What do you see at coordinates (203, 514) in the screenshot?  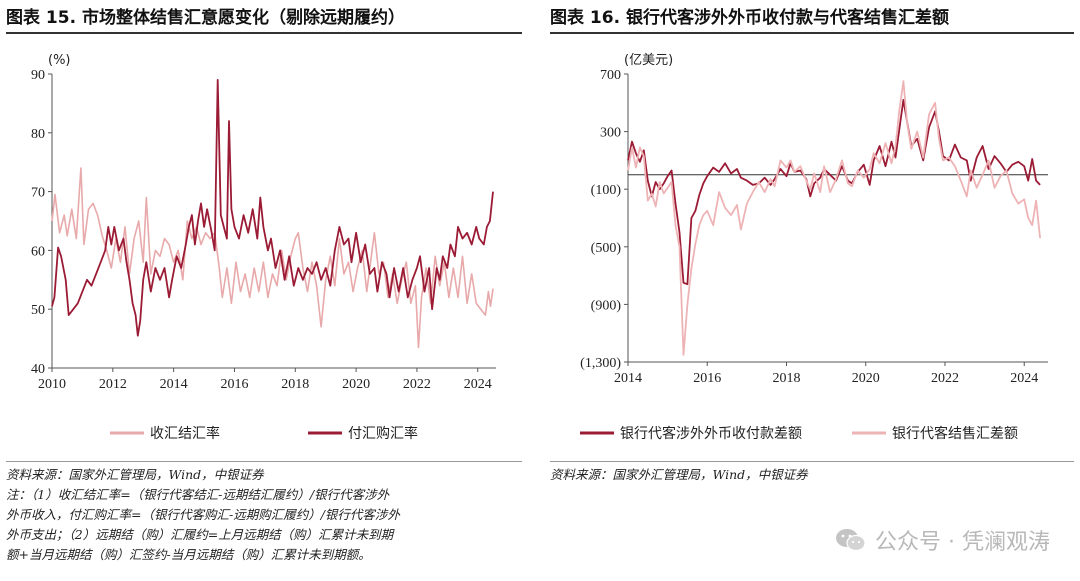 I see `left-note-line-2: 外币收入，付汇购汇率=（银行代客购汇-远期购汇履约）/银行代客涉外` at bounding box center [203, 514].